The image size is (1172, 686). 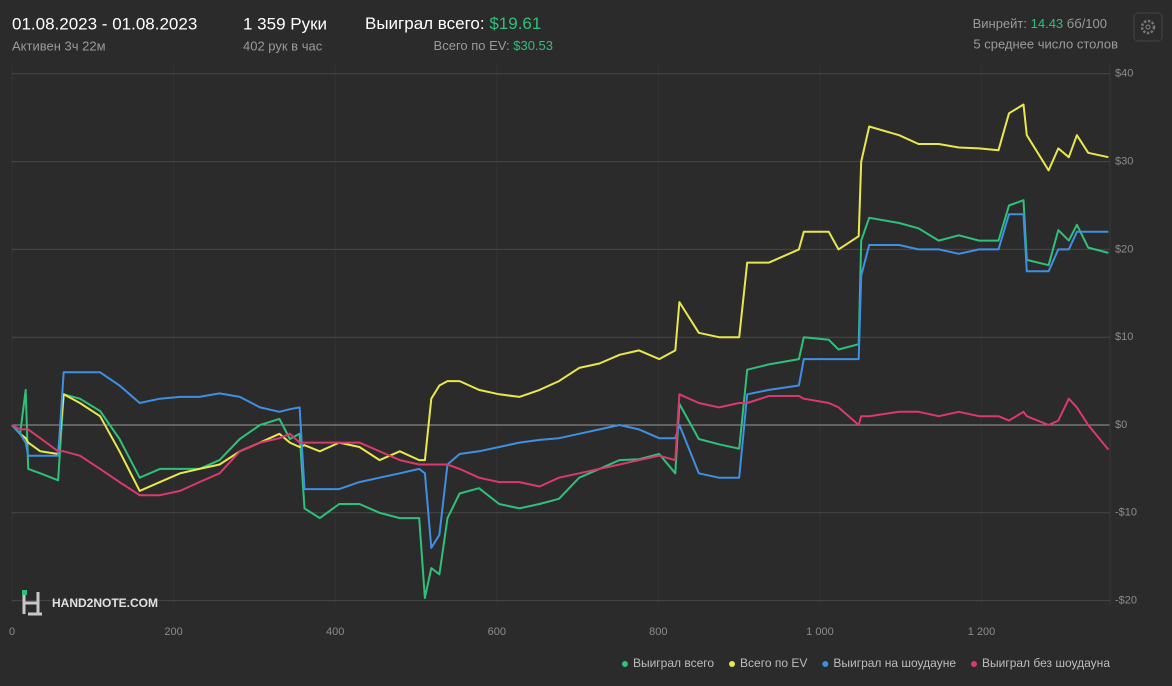 What do you see at coordinates (533, 45) in the screenshot?
I see `ev-value: $30.53` at bounding box center [533, 45].